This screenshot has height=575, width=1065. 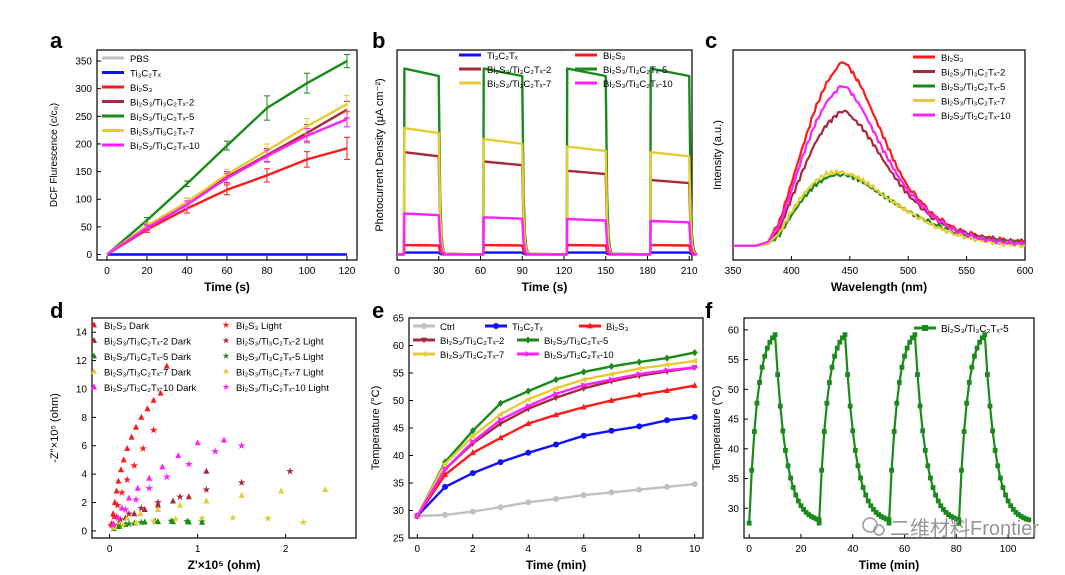 I want to click on y-tick-label: 14, so click(x=82, y=333).